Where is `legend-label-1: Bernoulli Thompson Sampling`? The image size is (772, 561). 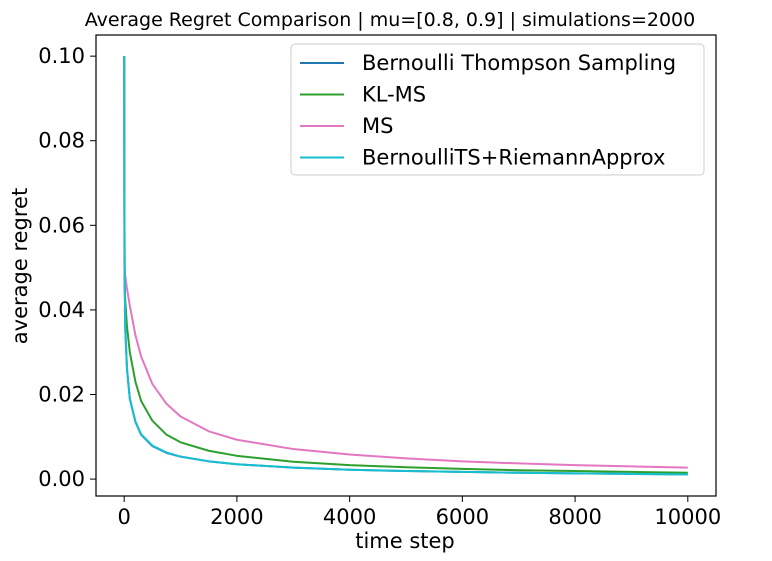 legend-label-1: Bernoulli Thompson Sampling is located at coordinates (519, 63).